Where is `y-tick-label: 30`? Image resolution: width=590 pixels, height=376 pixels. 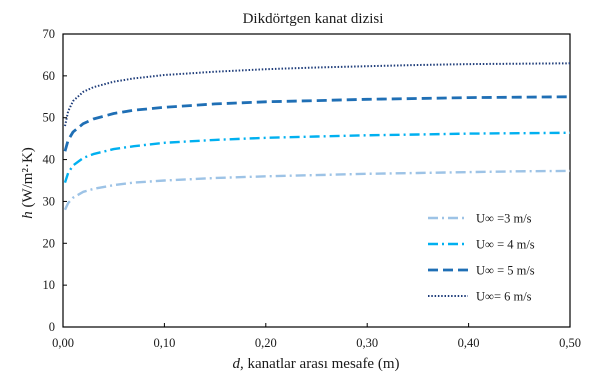
y-tick-label: 30 is located at coordinates (49, 201).